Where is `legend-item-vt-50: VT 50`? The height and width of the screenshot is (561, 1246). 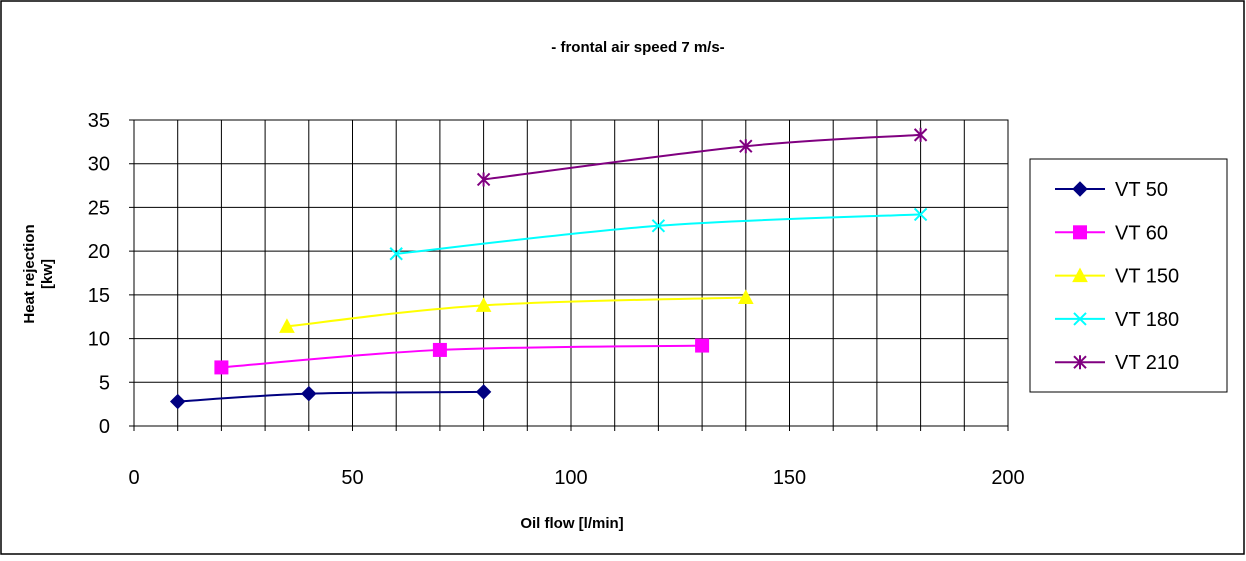 legend-item-vt-50: VT 50 is located at coordinates (1111, 190).